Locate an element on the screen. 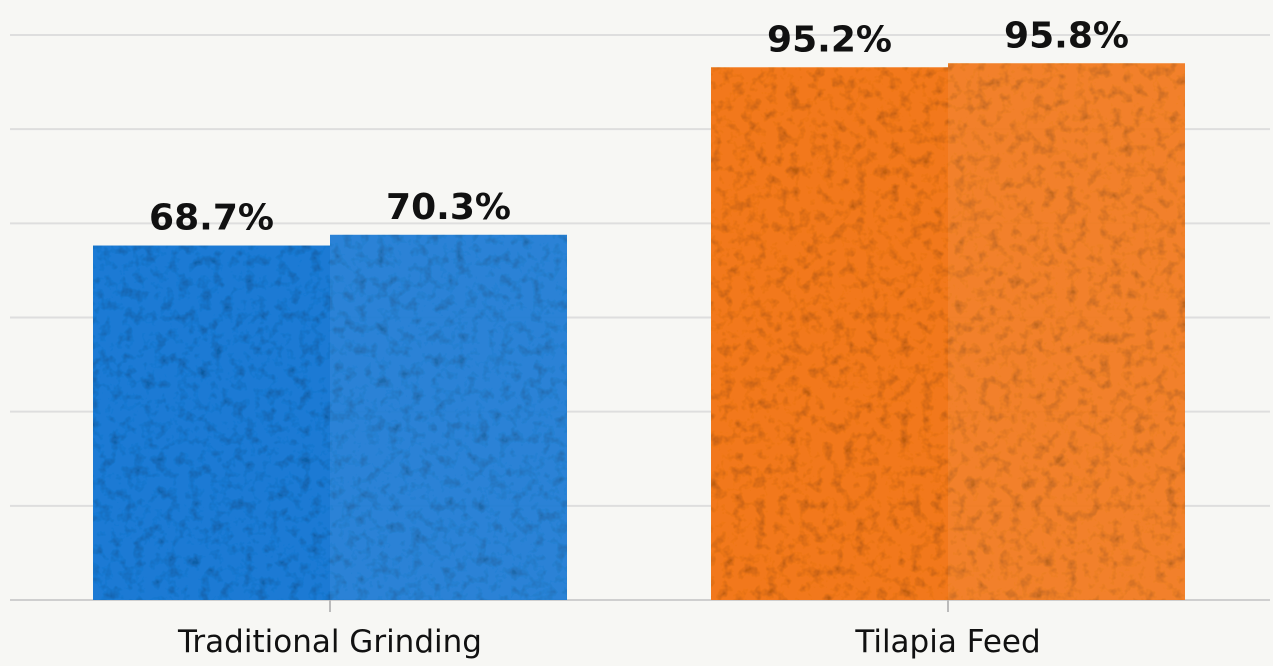 This screenshot has width=1273, height=666. x-tick-label: Traditional Grinding is located at coordinates (329, 642).